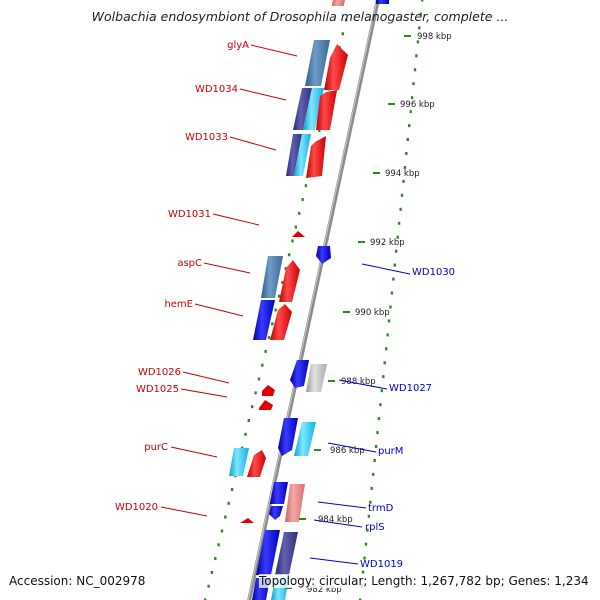 This screenshot has width=600, height=600. Describe the element at coordinates (410, 388) in the screenshot. I see `gene-label-WD1027: WD1027` at that location.